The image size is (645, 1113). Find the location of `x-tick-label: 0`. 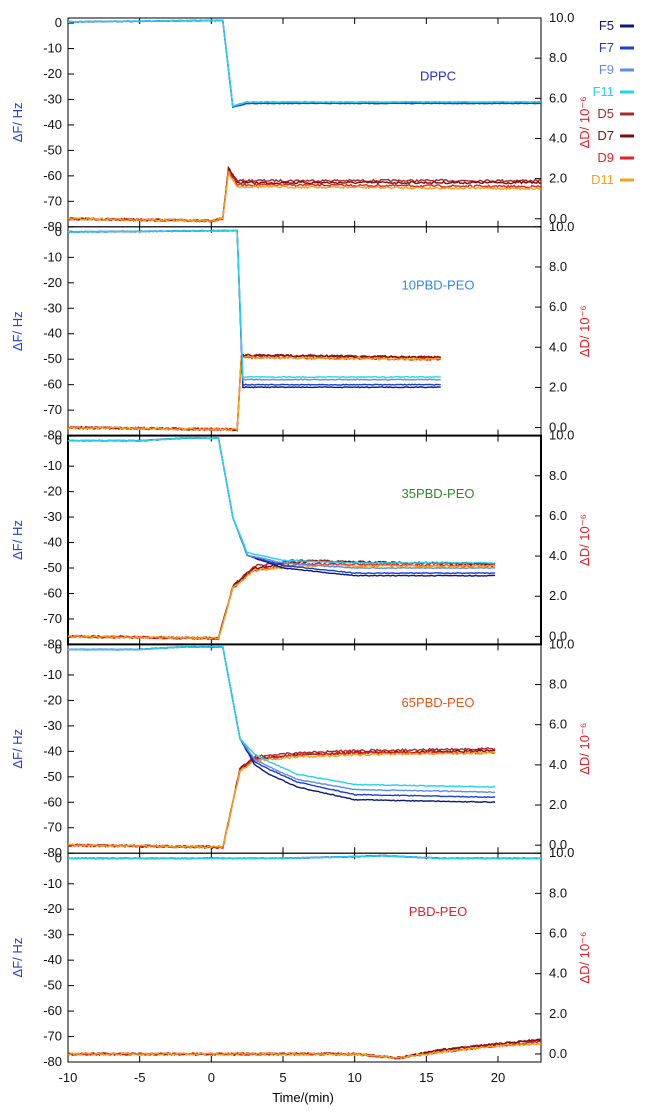

x-tick-label: 0 is located at coordinates (211, 1077).